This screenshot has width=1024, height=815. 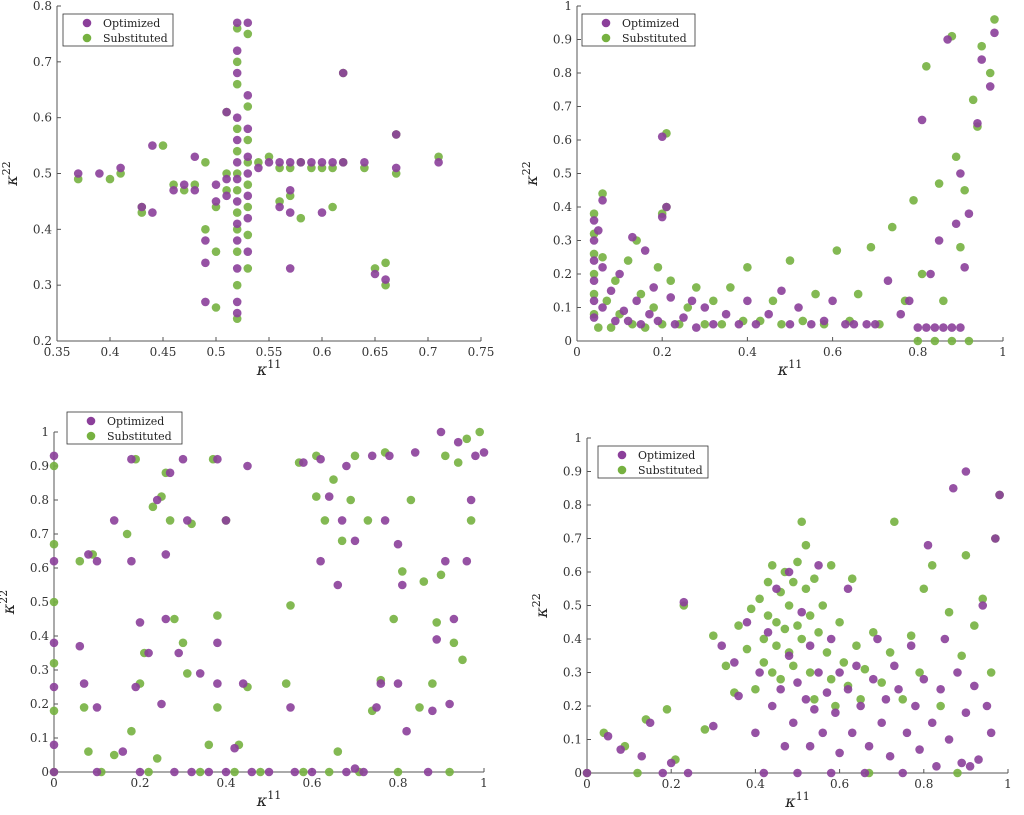 I want to click on x-tick-label: 1, so click(x=1008, y=784).